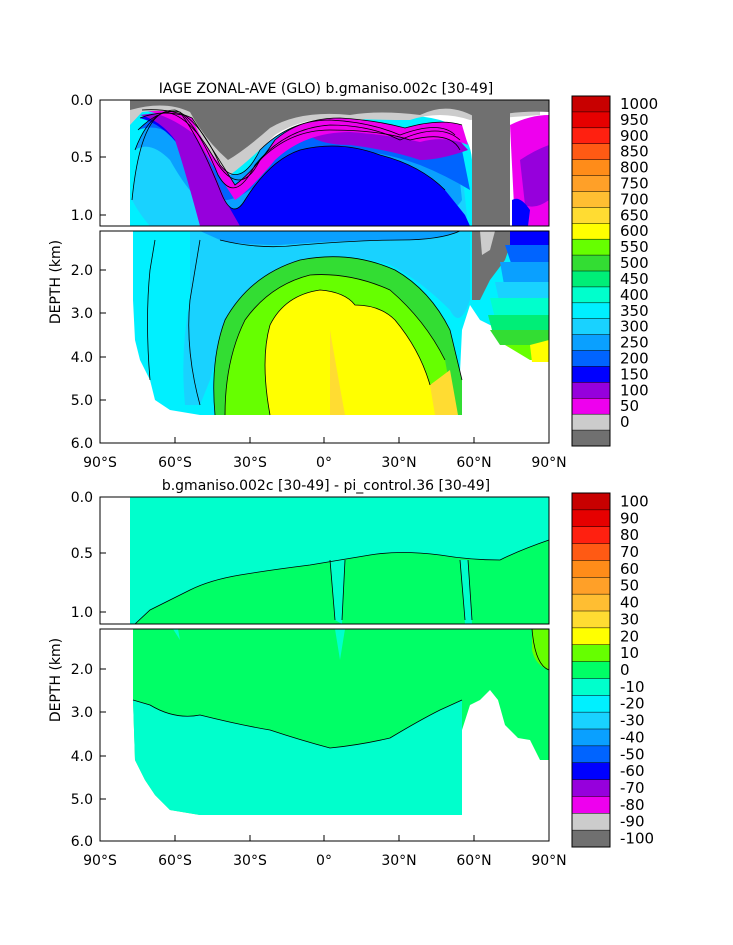  I want to click on colorbar-label: 150, so click(634, 374).